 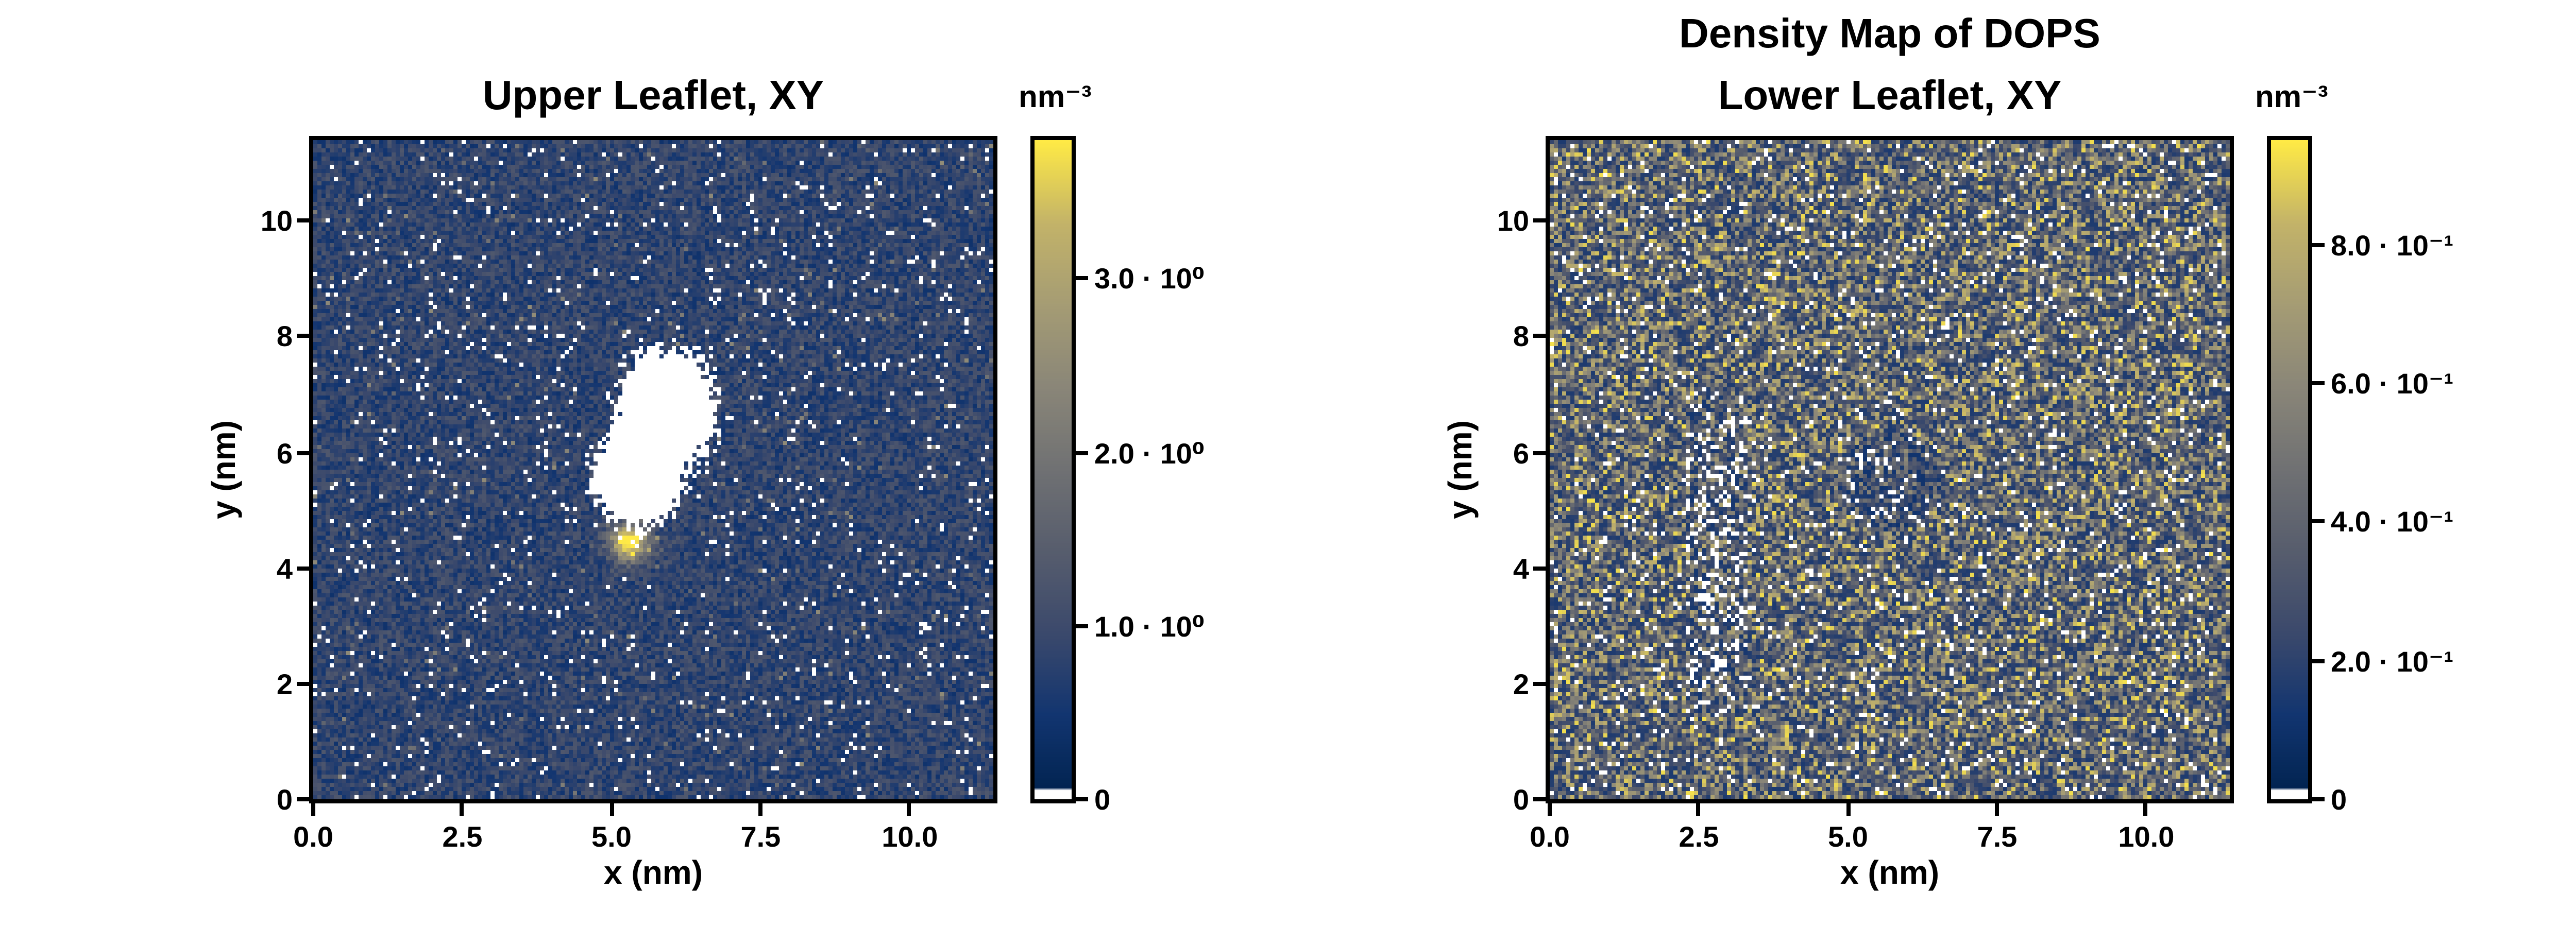 What do you see at coordinates (1889, 35) in the screenshot?
I see `figure-suptitle: Density Map of DOPS` at bounding box center [1889, 35].